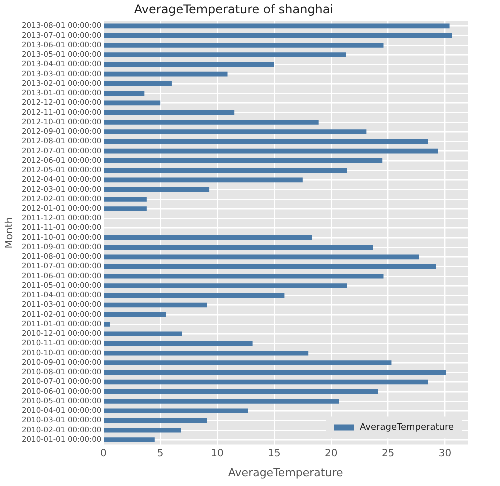 This screenshot has height=486, width=500. Describe the element at coordinates (286, 473) in the screenshot. I see `x-axis-title: AverageTemperature` at that location.